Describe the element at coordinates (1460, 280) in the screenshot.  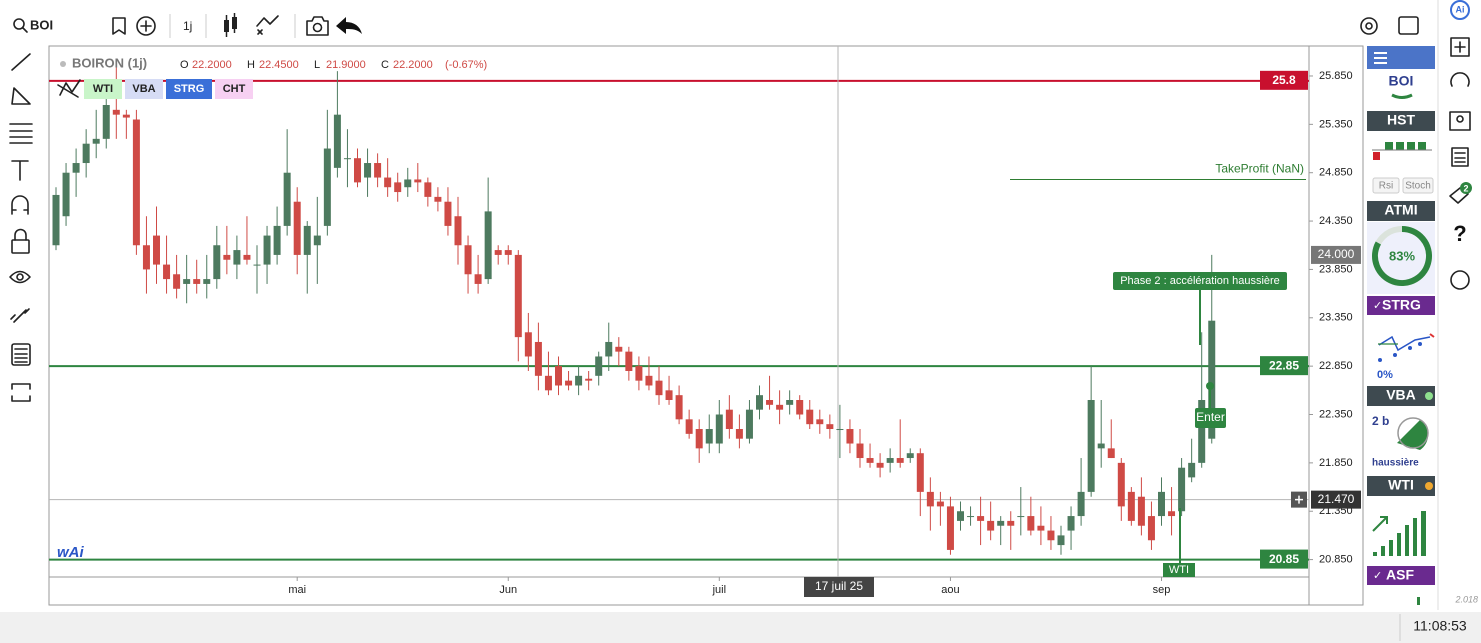
I see `history-icon` at that location.